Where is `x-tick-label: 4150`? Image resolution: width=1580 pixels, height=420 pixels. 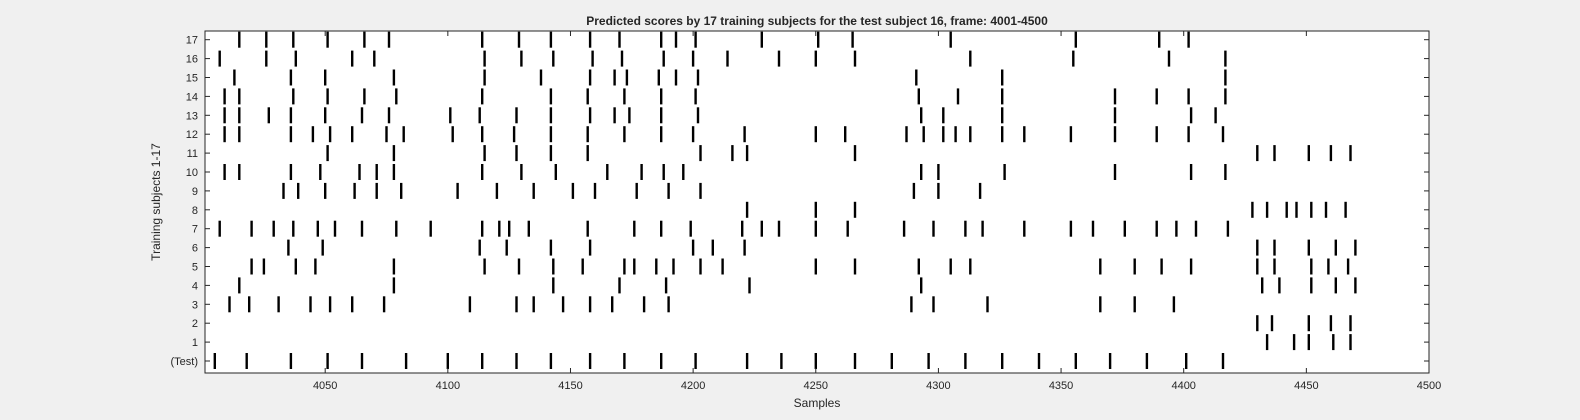
x-tick-label: 4150 is located at coordinates (570, 386).